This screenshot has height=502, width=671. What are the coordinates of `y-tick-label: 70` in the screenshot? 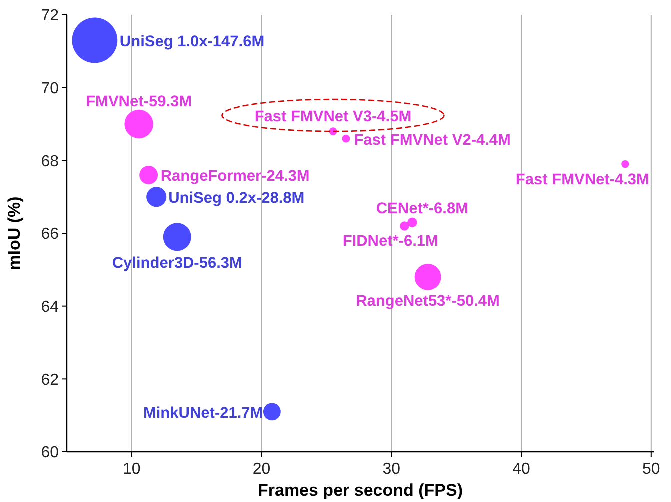 It's located at (50, 89).